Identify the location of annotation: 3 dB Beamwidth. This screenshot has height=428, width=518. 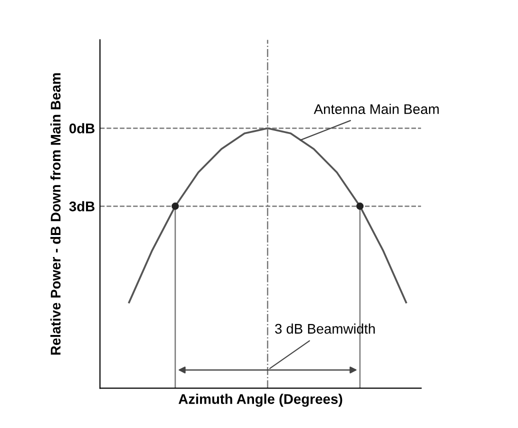
(325, 329).